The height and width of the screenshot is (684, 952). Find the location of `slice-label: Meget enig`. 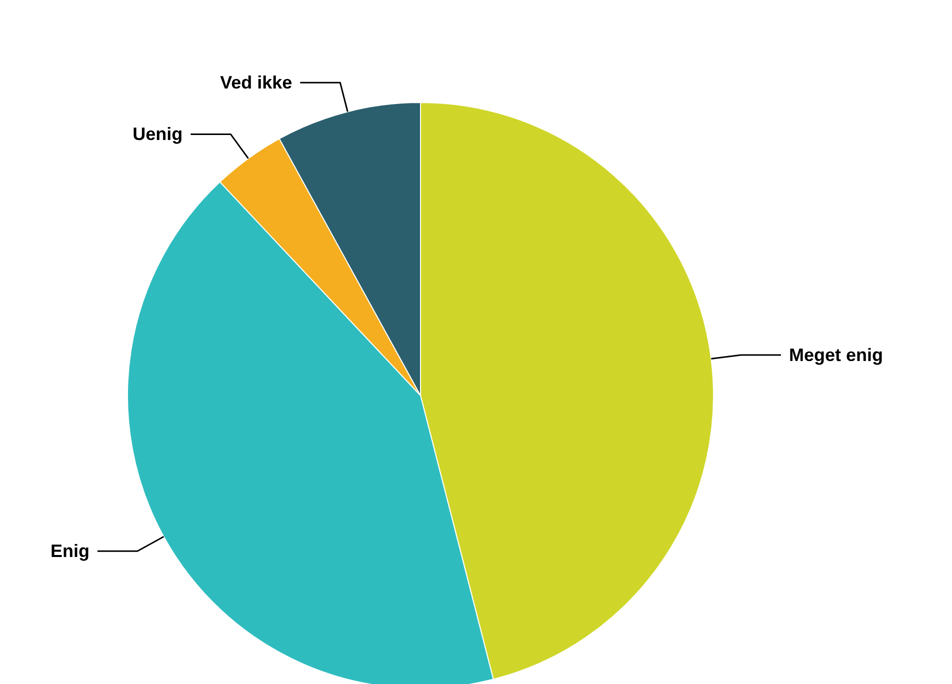

slice-label: Meget enig is located at coordinates (835, 355).